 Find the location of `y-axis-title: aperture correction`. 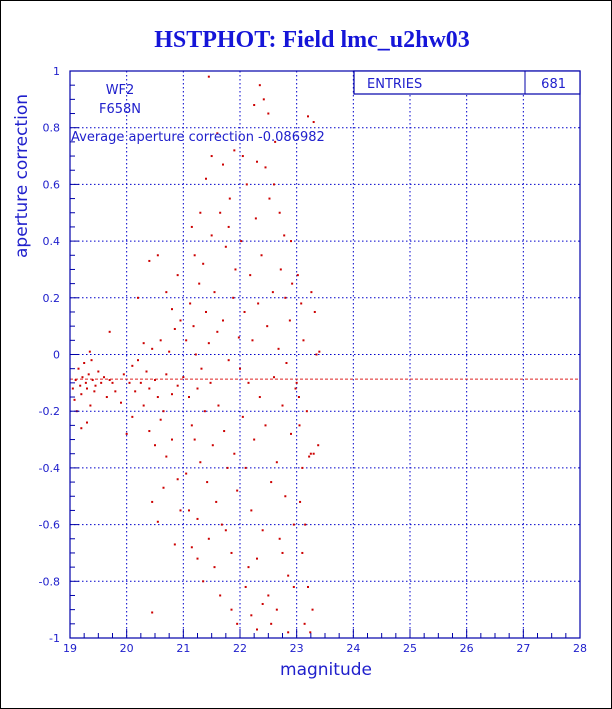

y-axis-title: aperture correction is located at coordinates (22, 176).